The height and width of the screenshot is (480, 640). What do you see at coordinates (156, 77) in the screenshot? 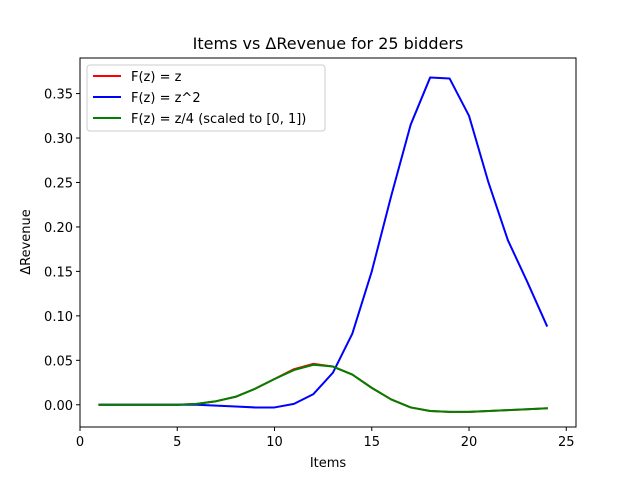
I see `legend-label-1: F(z) = z` at bounding box center [156, 77].